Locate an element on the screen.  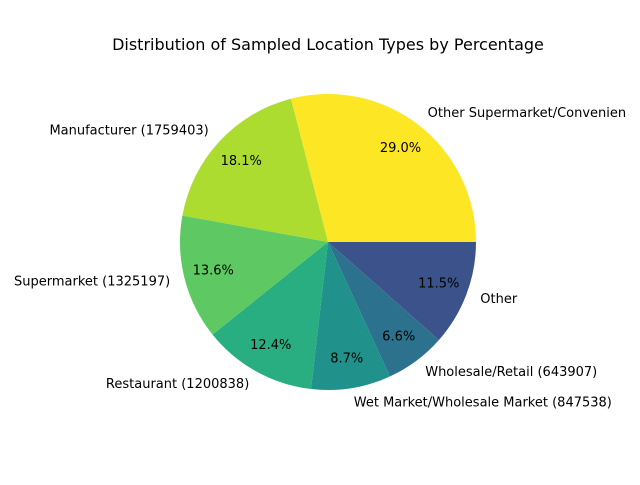
slice-category-label: Wet Market/Wholesale Market (847538) is located at coordinates (483, 402).